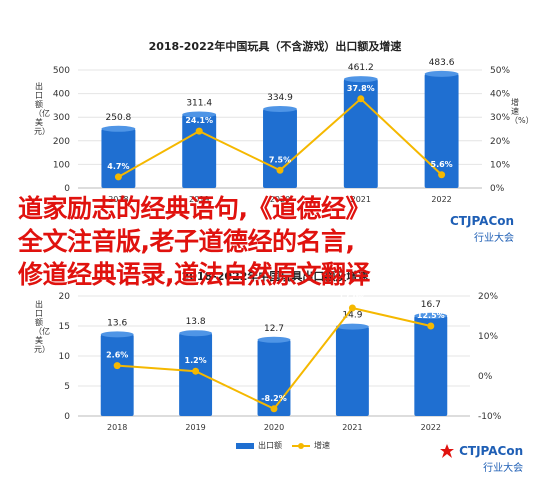  What do you see at coordinates (490, 417) in the screenshot?
I see `bottom-y2tick: -10%` at bounding box center [490, 417].